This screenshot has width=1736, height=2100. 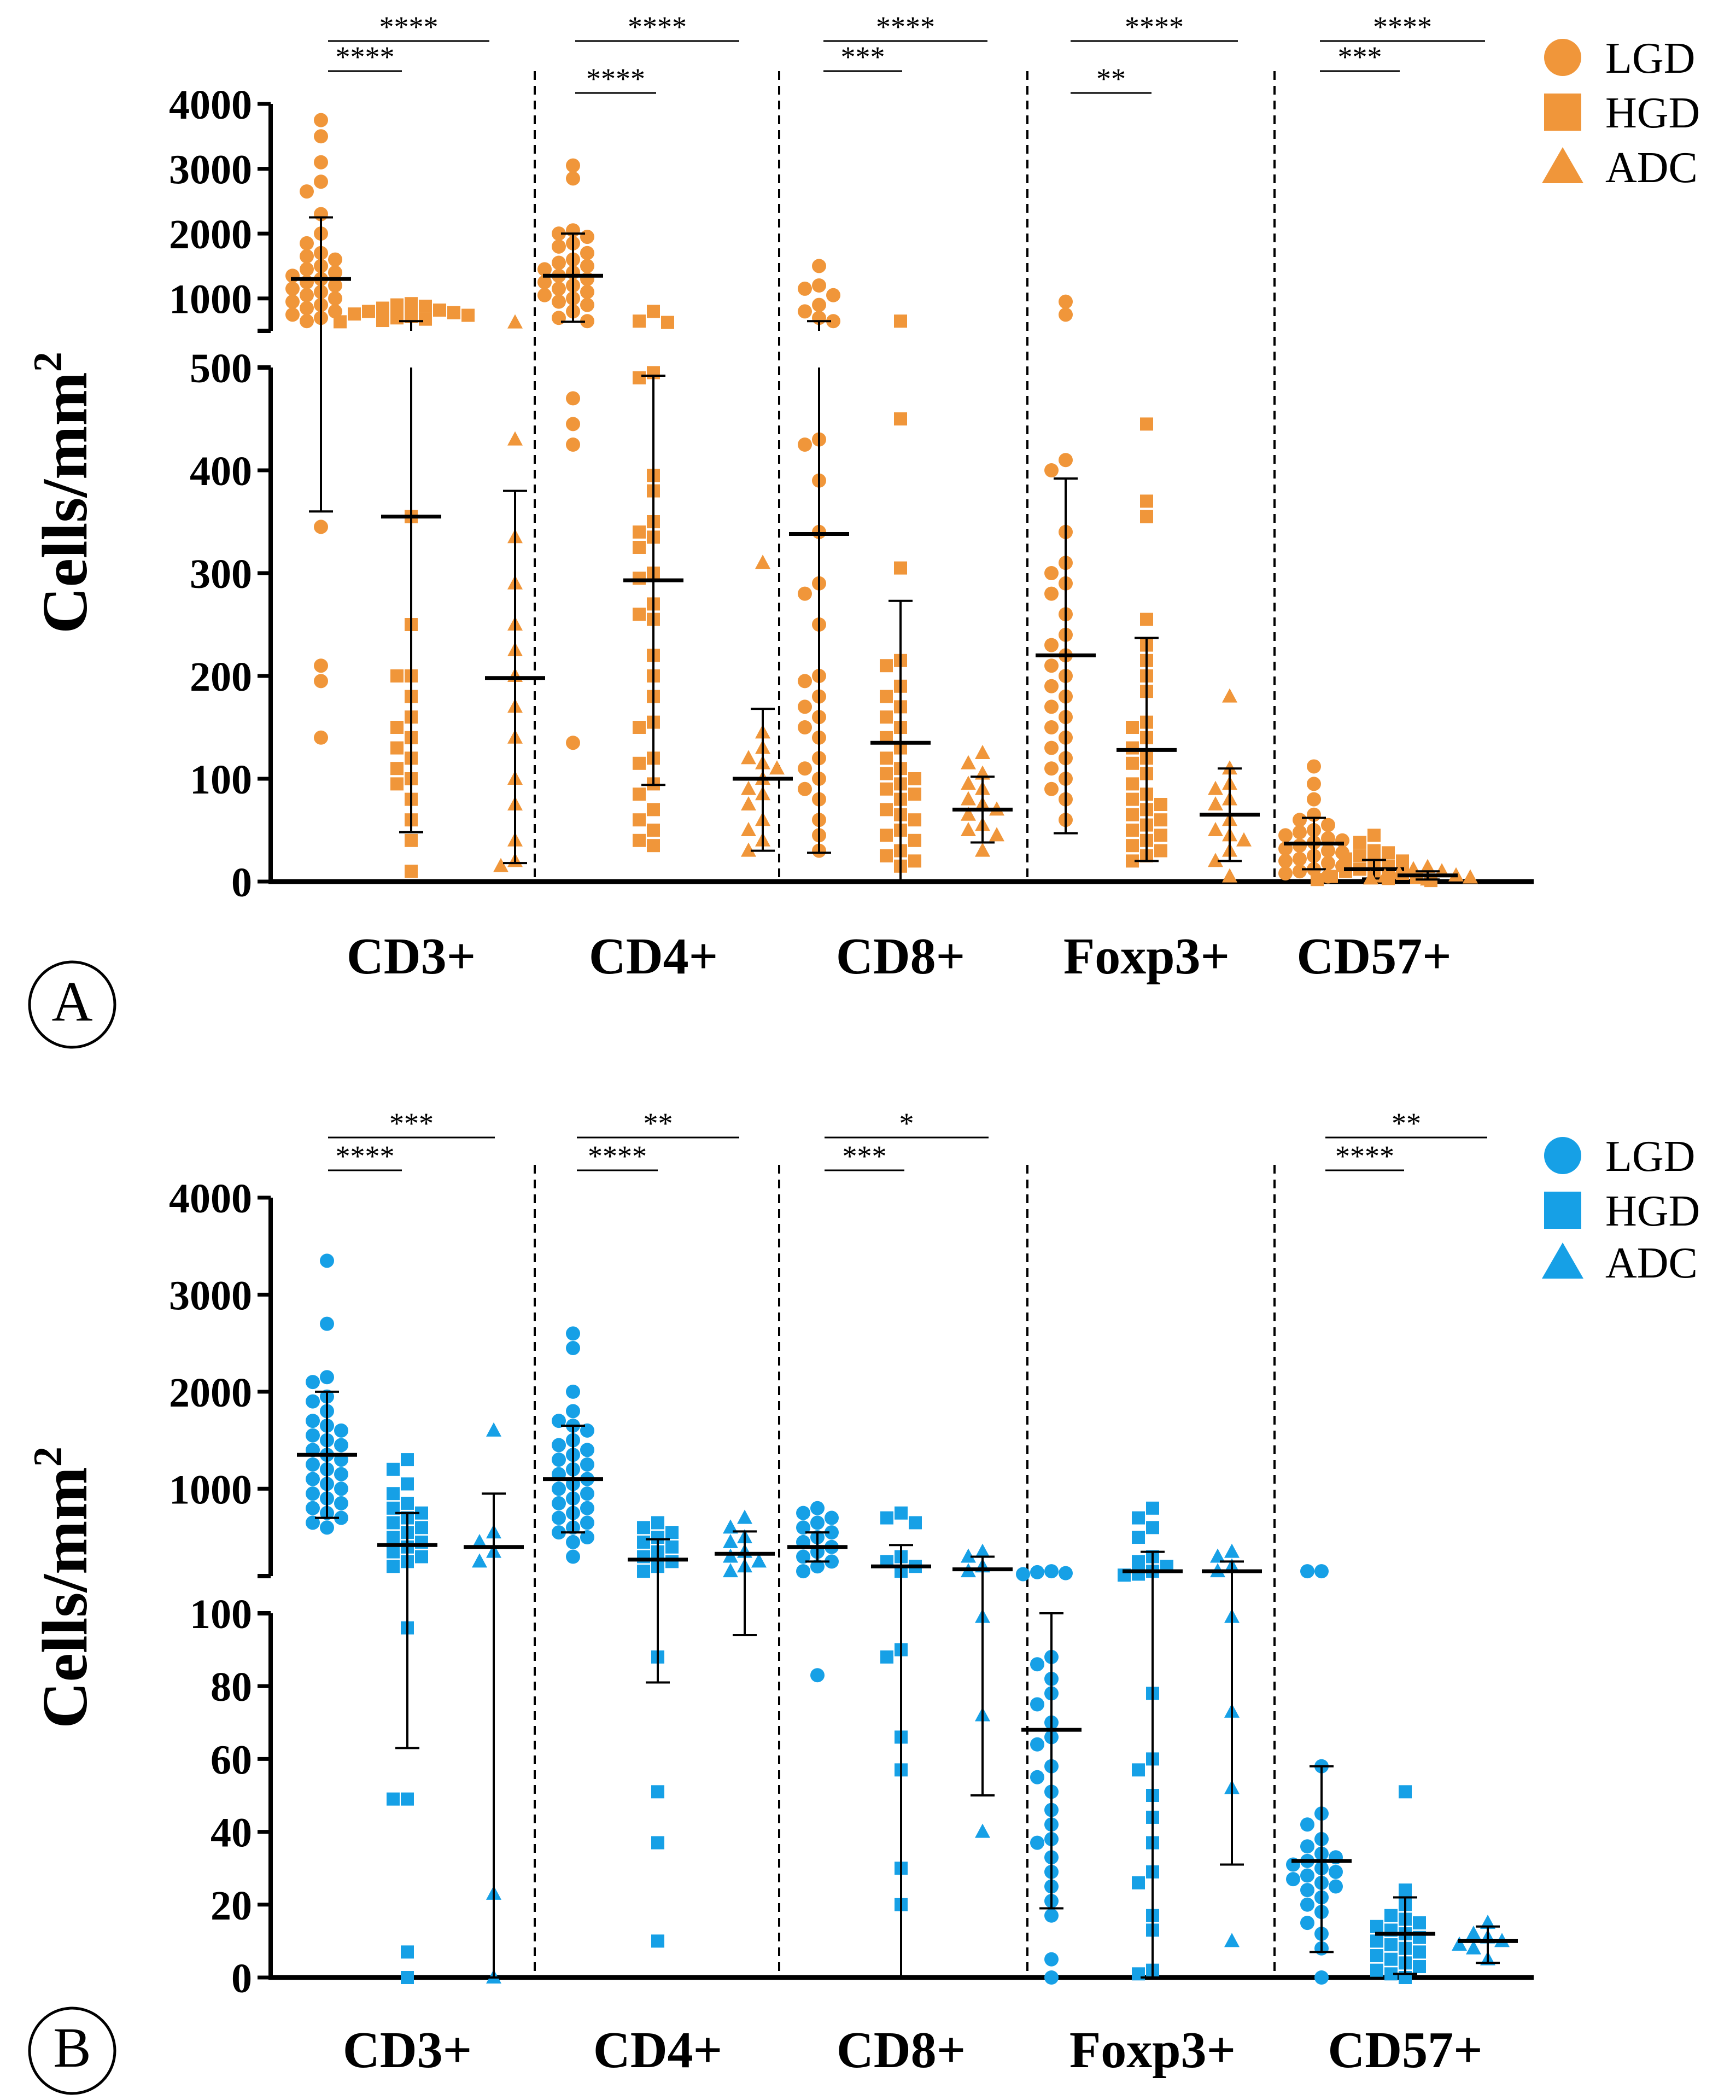 I want to click on triangle-icon, so click(x=1562, y=1260).